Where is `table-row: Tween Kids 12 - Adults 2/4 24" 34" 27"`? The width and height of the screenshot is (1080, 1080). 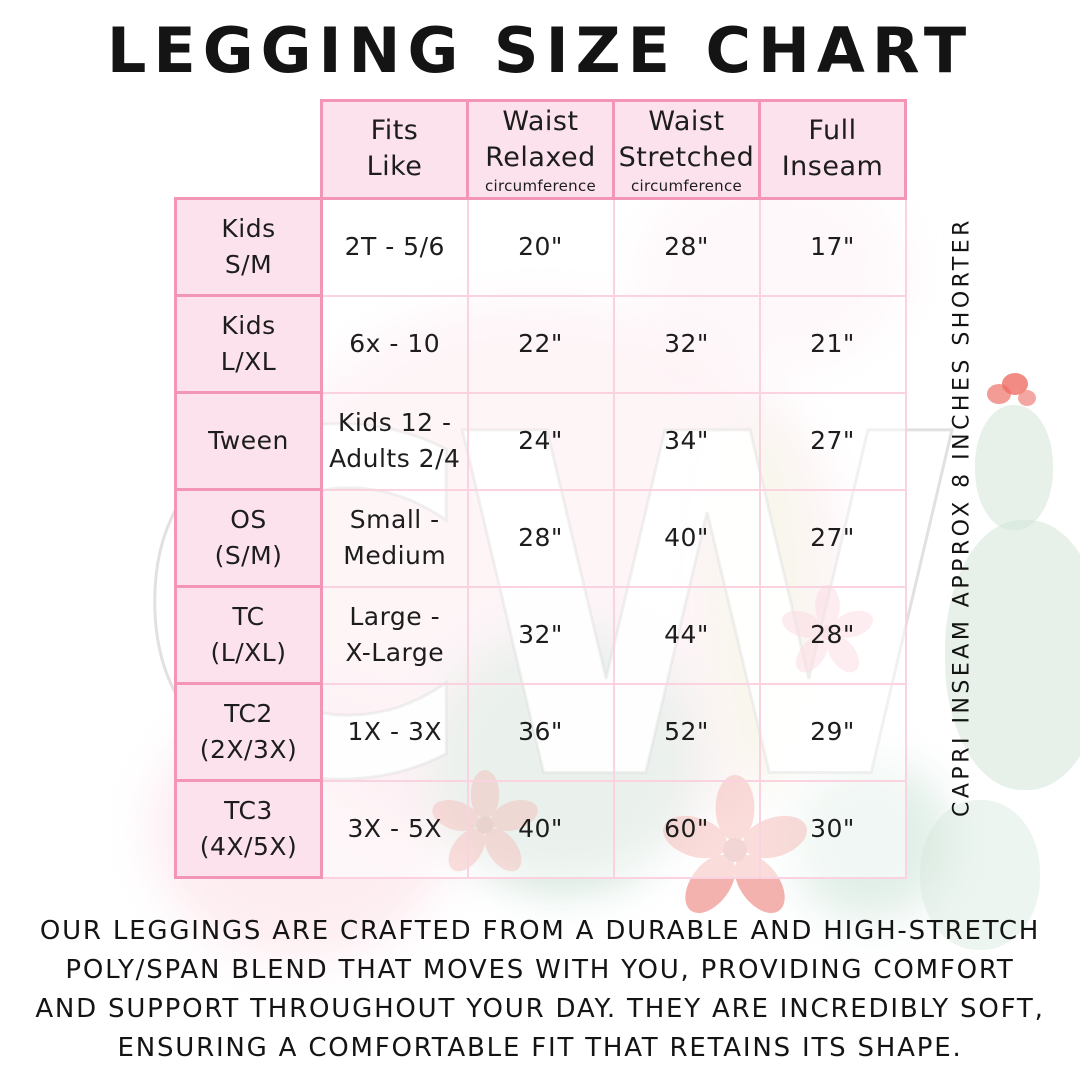
table-row: Tween Kids 12 - Adults 2/4 24" 34" 27" is located at coordinates (540, 441).